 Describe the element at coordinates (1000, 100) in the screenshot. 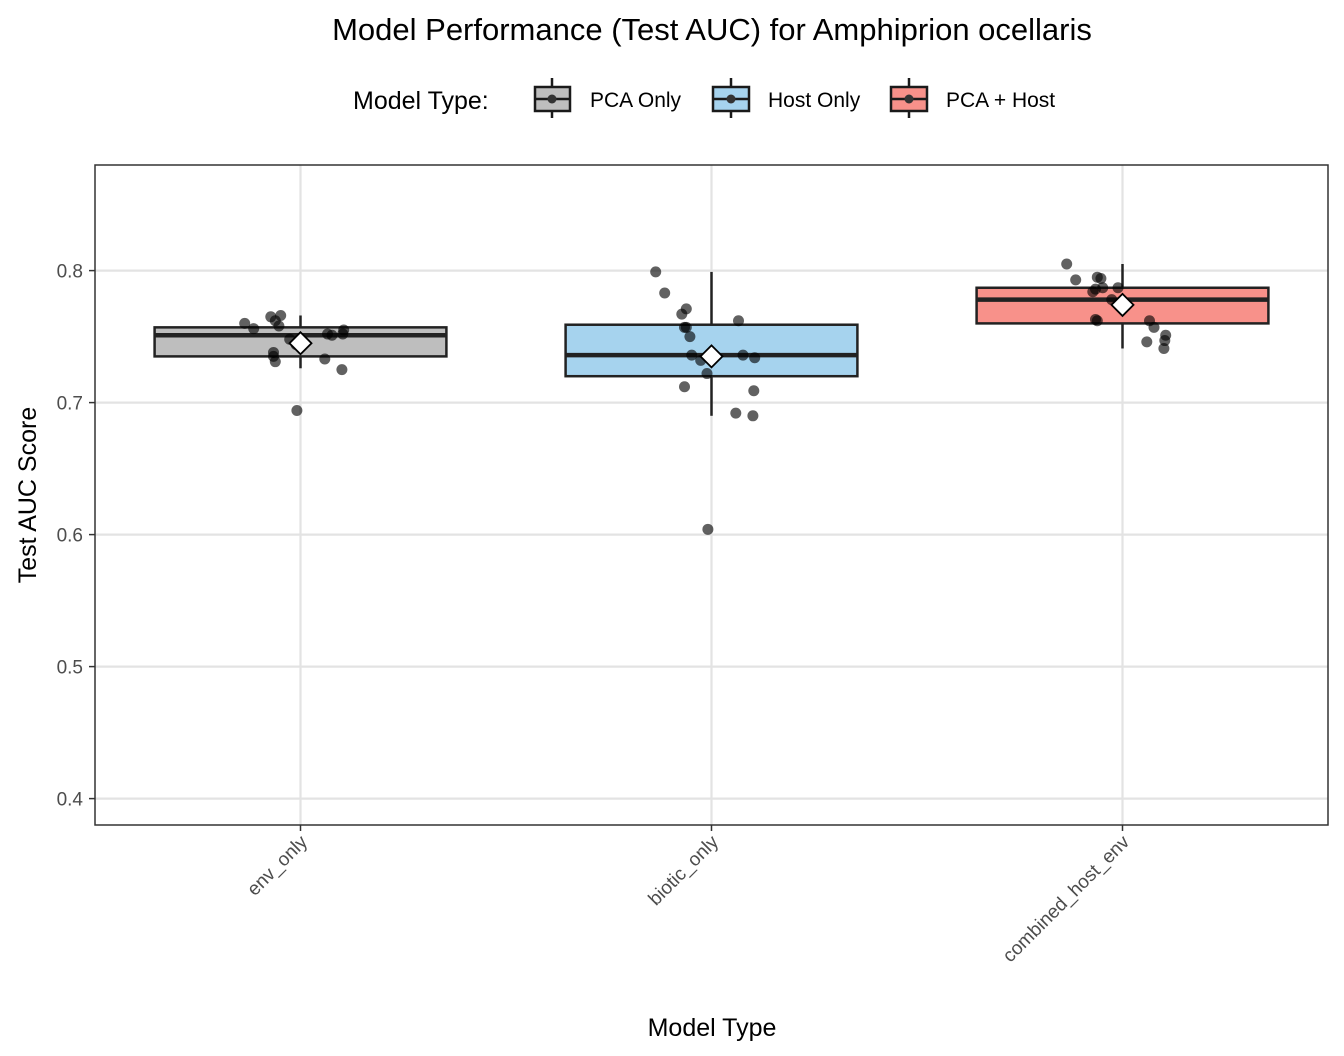

I see `legend-label-pca-host: PCA + Host` at that location.